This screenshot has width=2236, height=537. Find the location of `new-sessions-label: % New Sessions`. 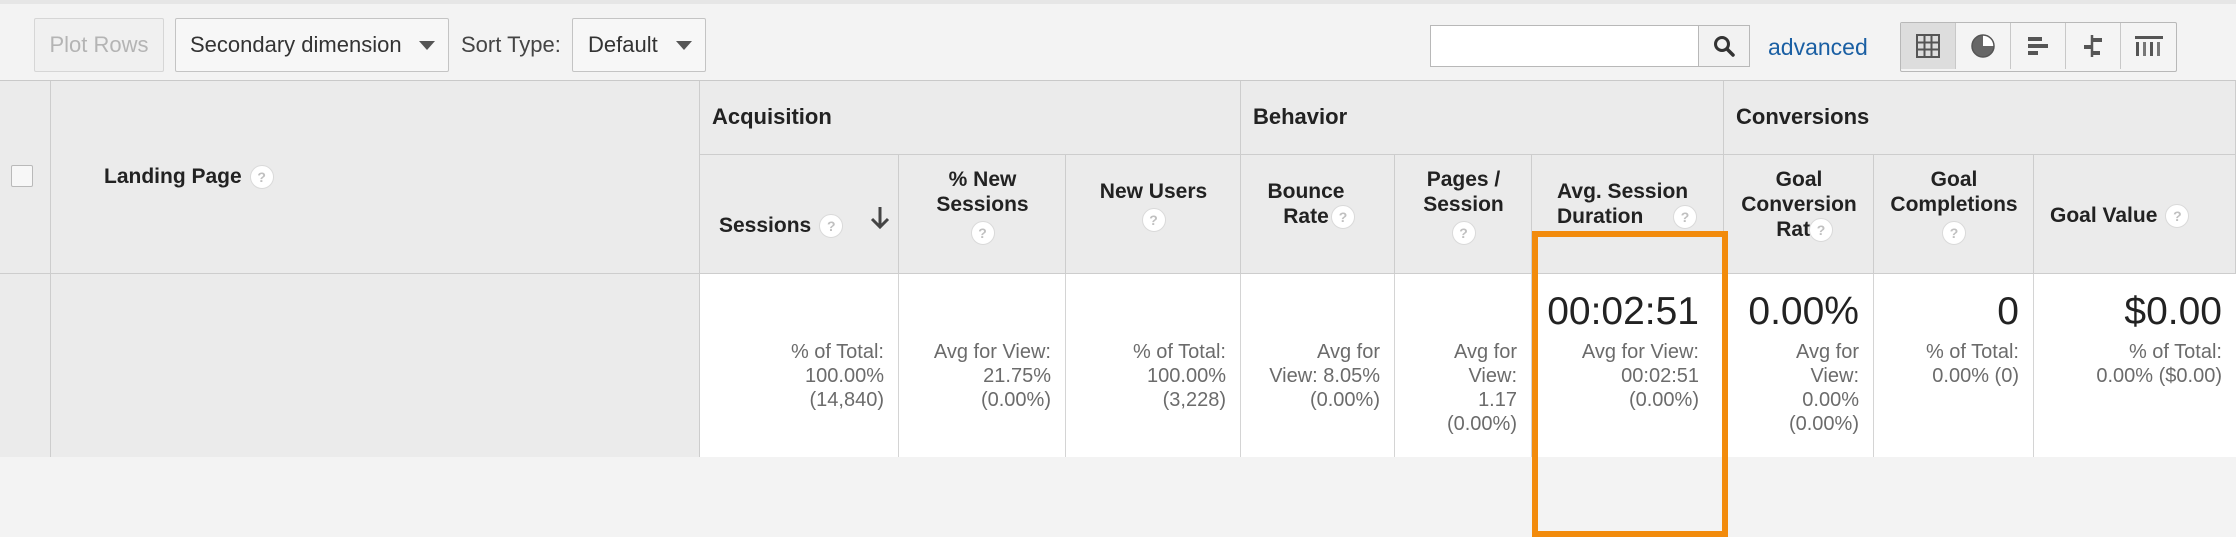

new-sessions-label: % New Sessions is located at coordinates (982, 192).